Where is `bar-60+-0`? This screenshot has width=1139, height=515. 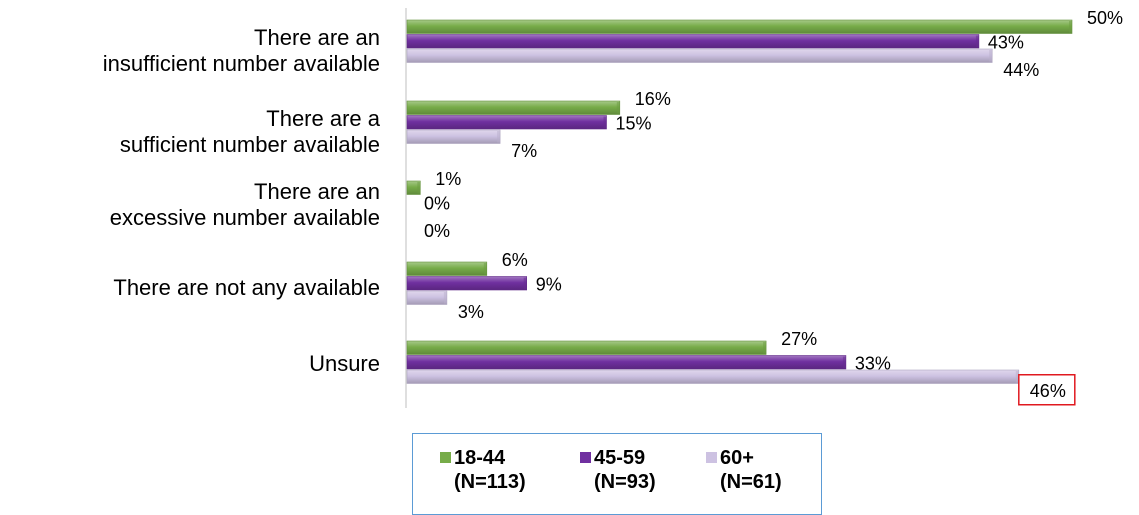 bar-60+-0 is located at coordinates (699, 55).